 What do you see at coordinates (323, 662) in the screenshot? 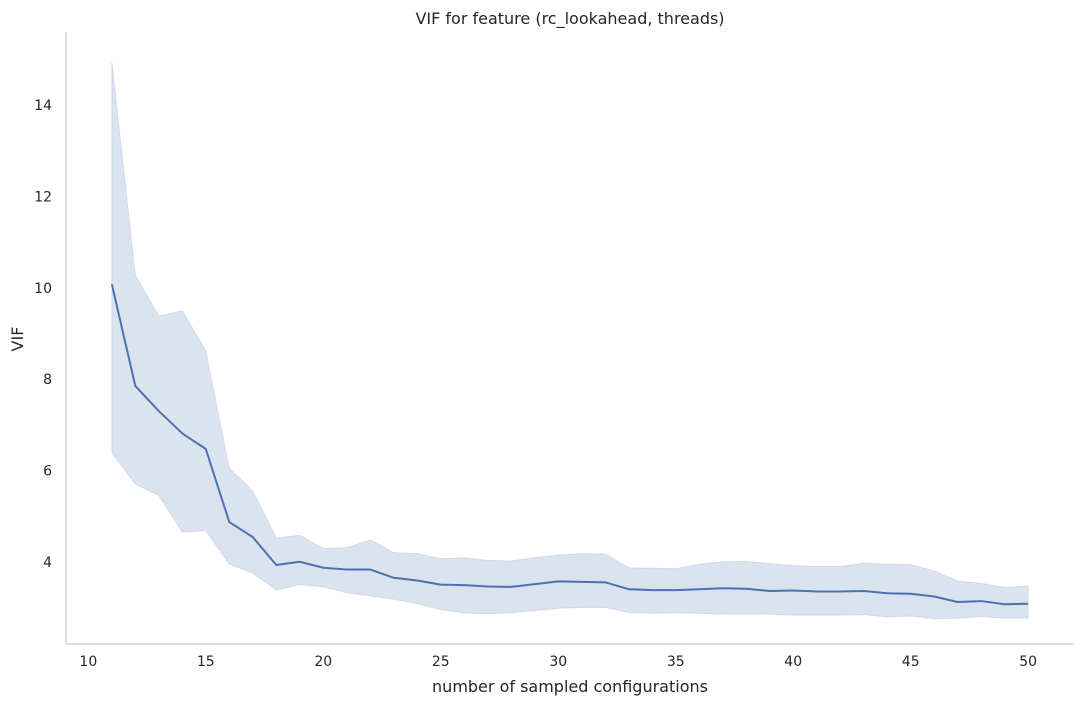
I see `x-tick-label: 20` at bounding box center [323, 662].